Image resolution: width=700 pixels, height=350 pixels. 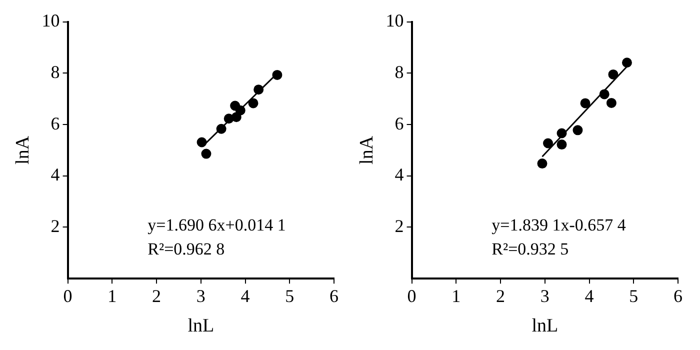 I want to click on annotation: R²=0.962 8, so click(x=186, y=249).